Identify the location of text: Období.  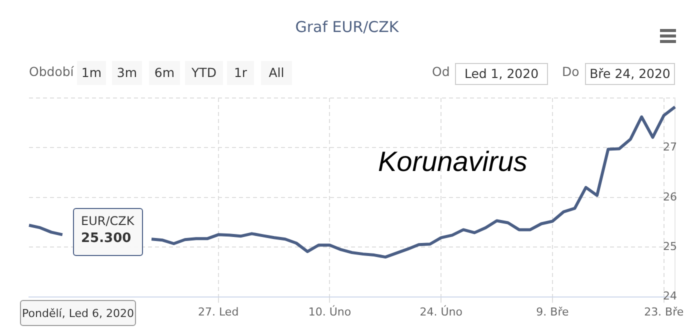
(51, 71).